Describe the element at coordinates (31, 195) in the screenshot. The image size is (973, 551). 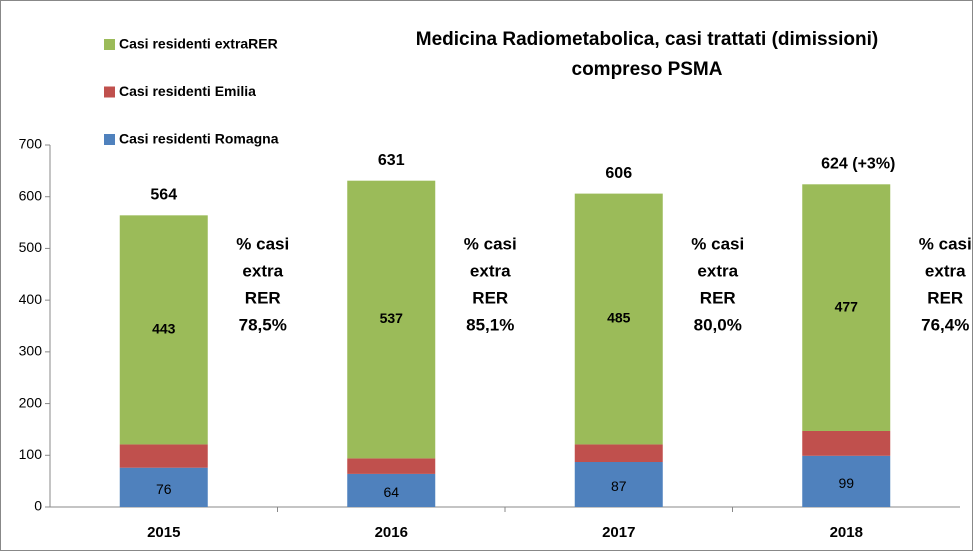
I see `y-tick-label: 600` at that location.